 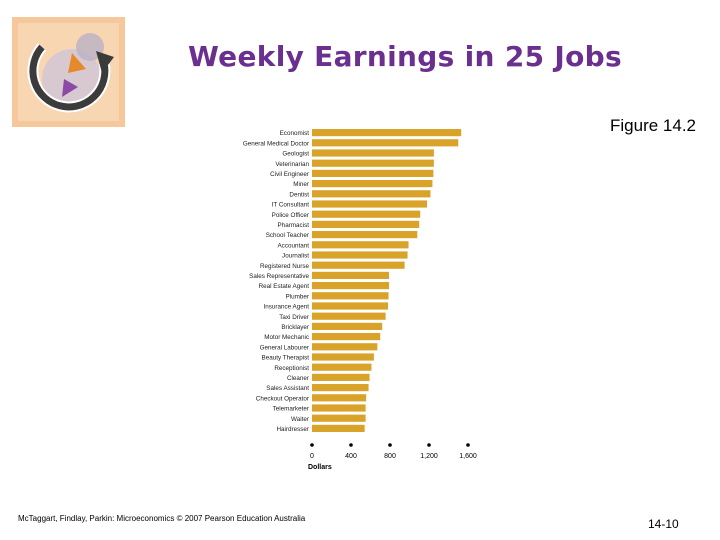 What do you see at coordinates (291, 205) in the screenshot?
I see `category-label-it-consultant: IT Consultant` at bounding box center [291, 205].